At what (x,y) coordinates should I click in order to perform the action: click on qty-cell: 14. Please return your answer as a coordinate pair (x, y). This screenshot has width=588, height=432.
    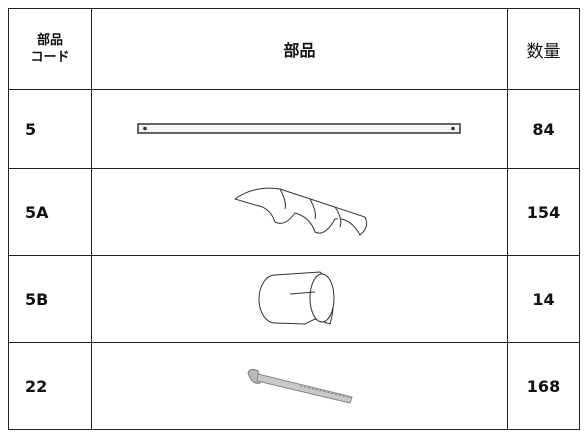
    Looking at the image, I should click on (543, 299).